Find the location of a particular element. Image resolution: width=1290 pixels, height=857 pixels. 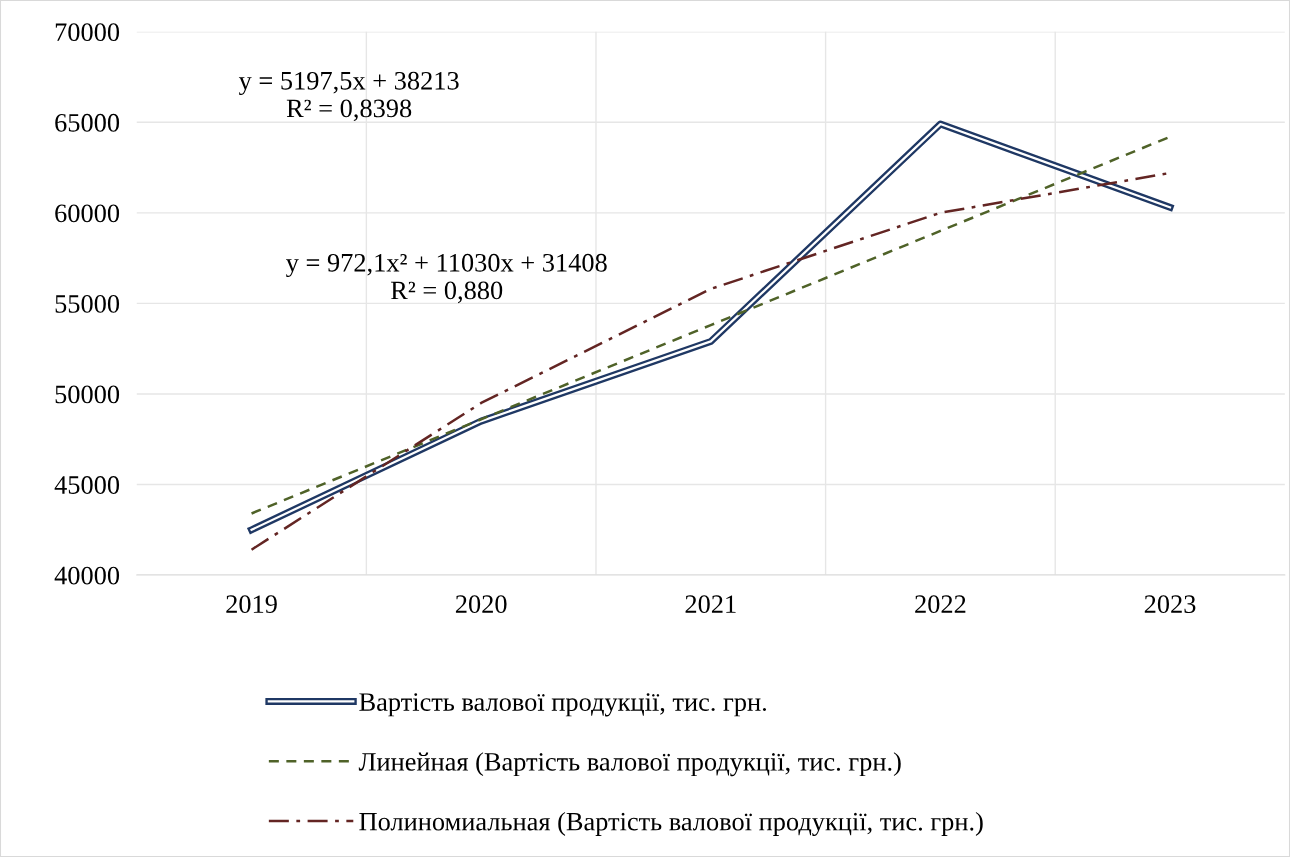

x-tick-label: 2021 is located at coordinates (710, 604).